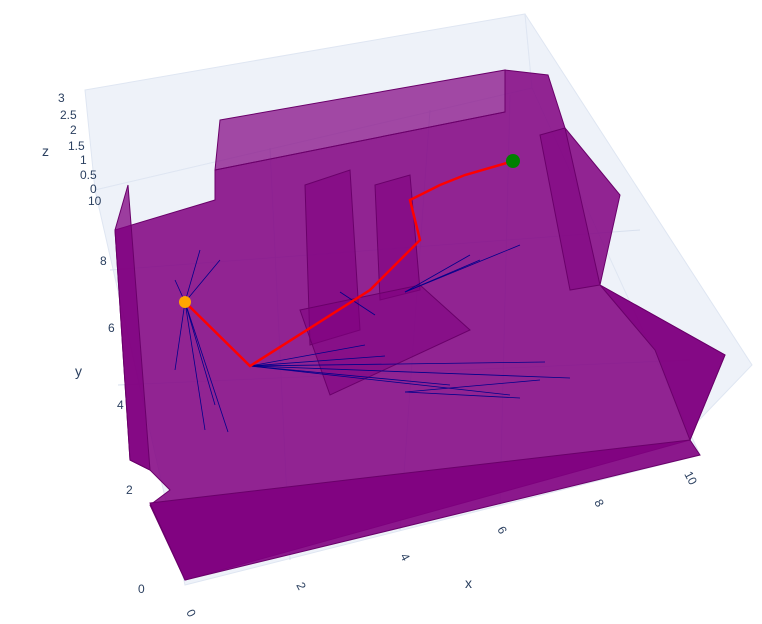 The image size is (762, 624). What do you see at coordinates (301, 586) in the screenshot?
I see `x-tick-2: 2` at bounding box center [301, 586].